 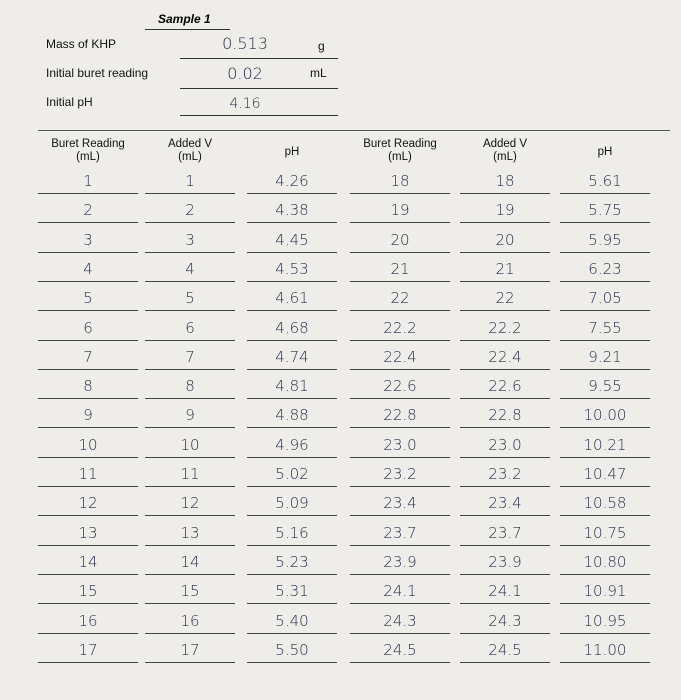 I want to click on table-cell: 4, so click(x=88, y=268).